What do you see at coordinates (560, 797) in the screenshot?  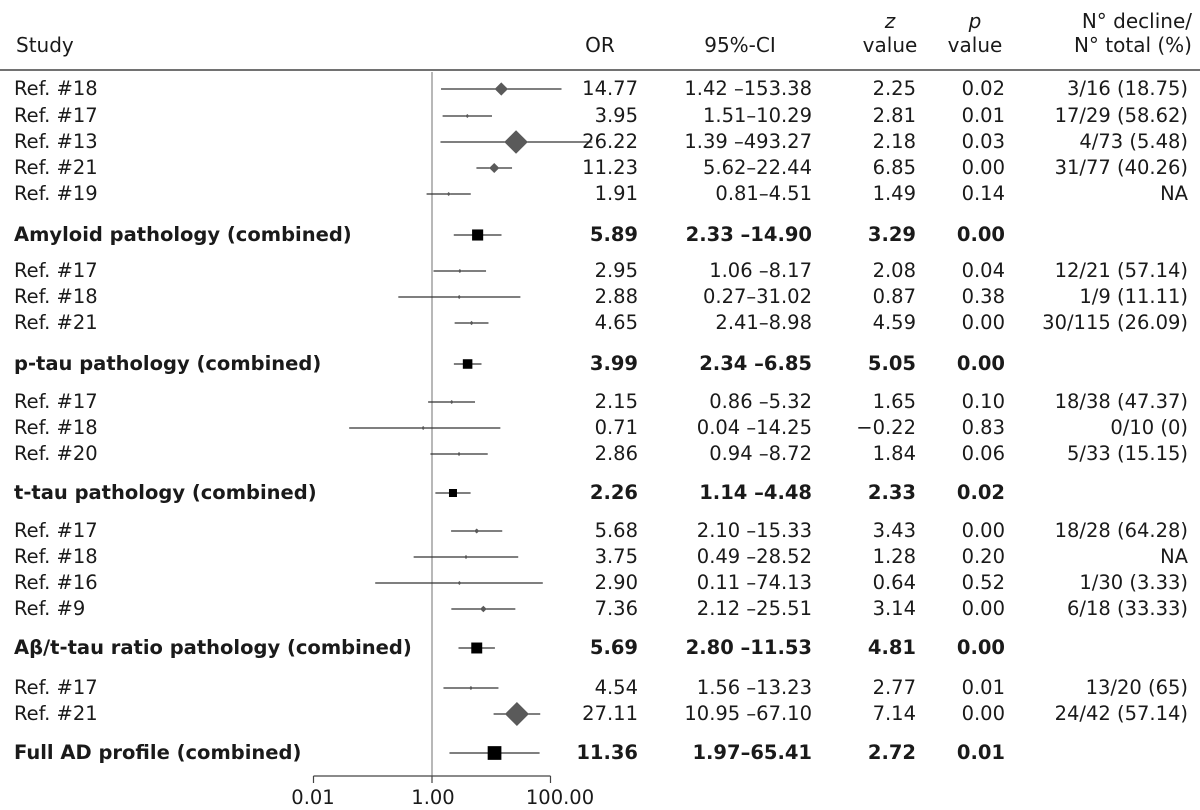 I see `axis-tick-label: 100.00` at bounding box center [560, 797].